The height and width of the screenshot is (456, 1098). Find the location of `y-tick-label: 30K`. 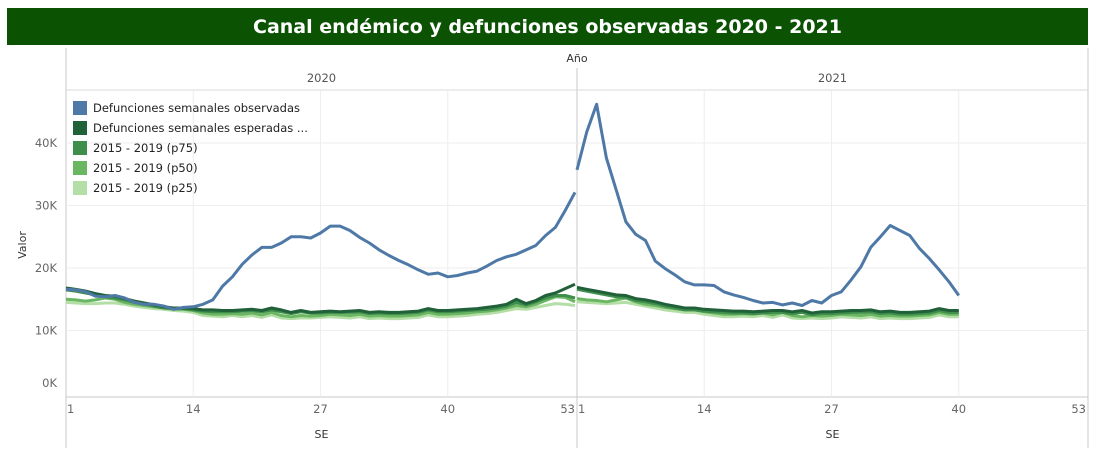

y-tick-label: 30K is located at coordinates (46, 206).